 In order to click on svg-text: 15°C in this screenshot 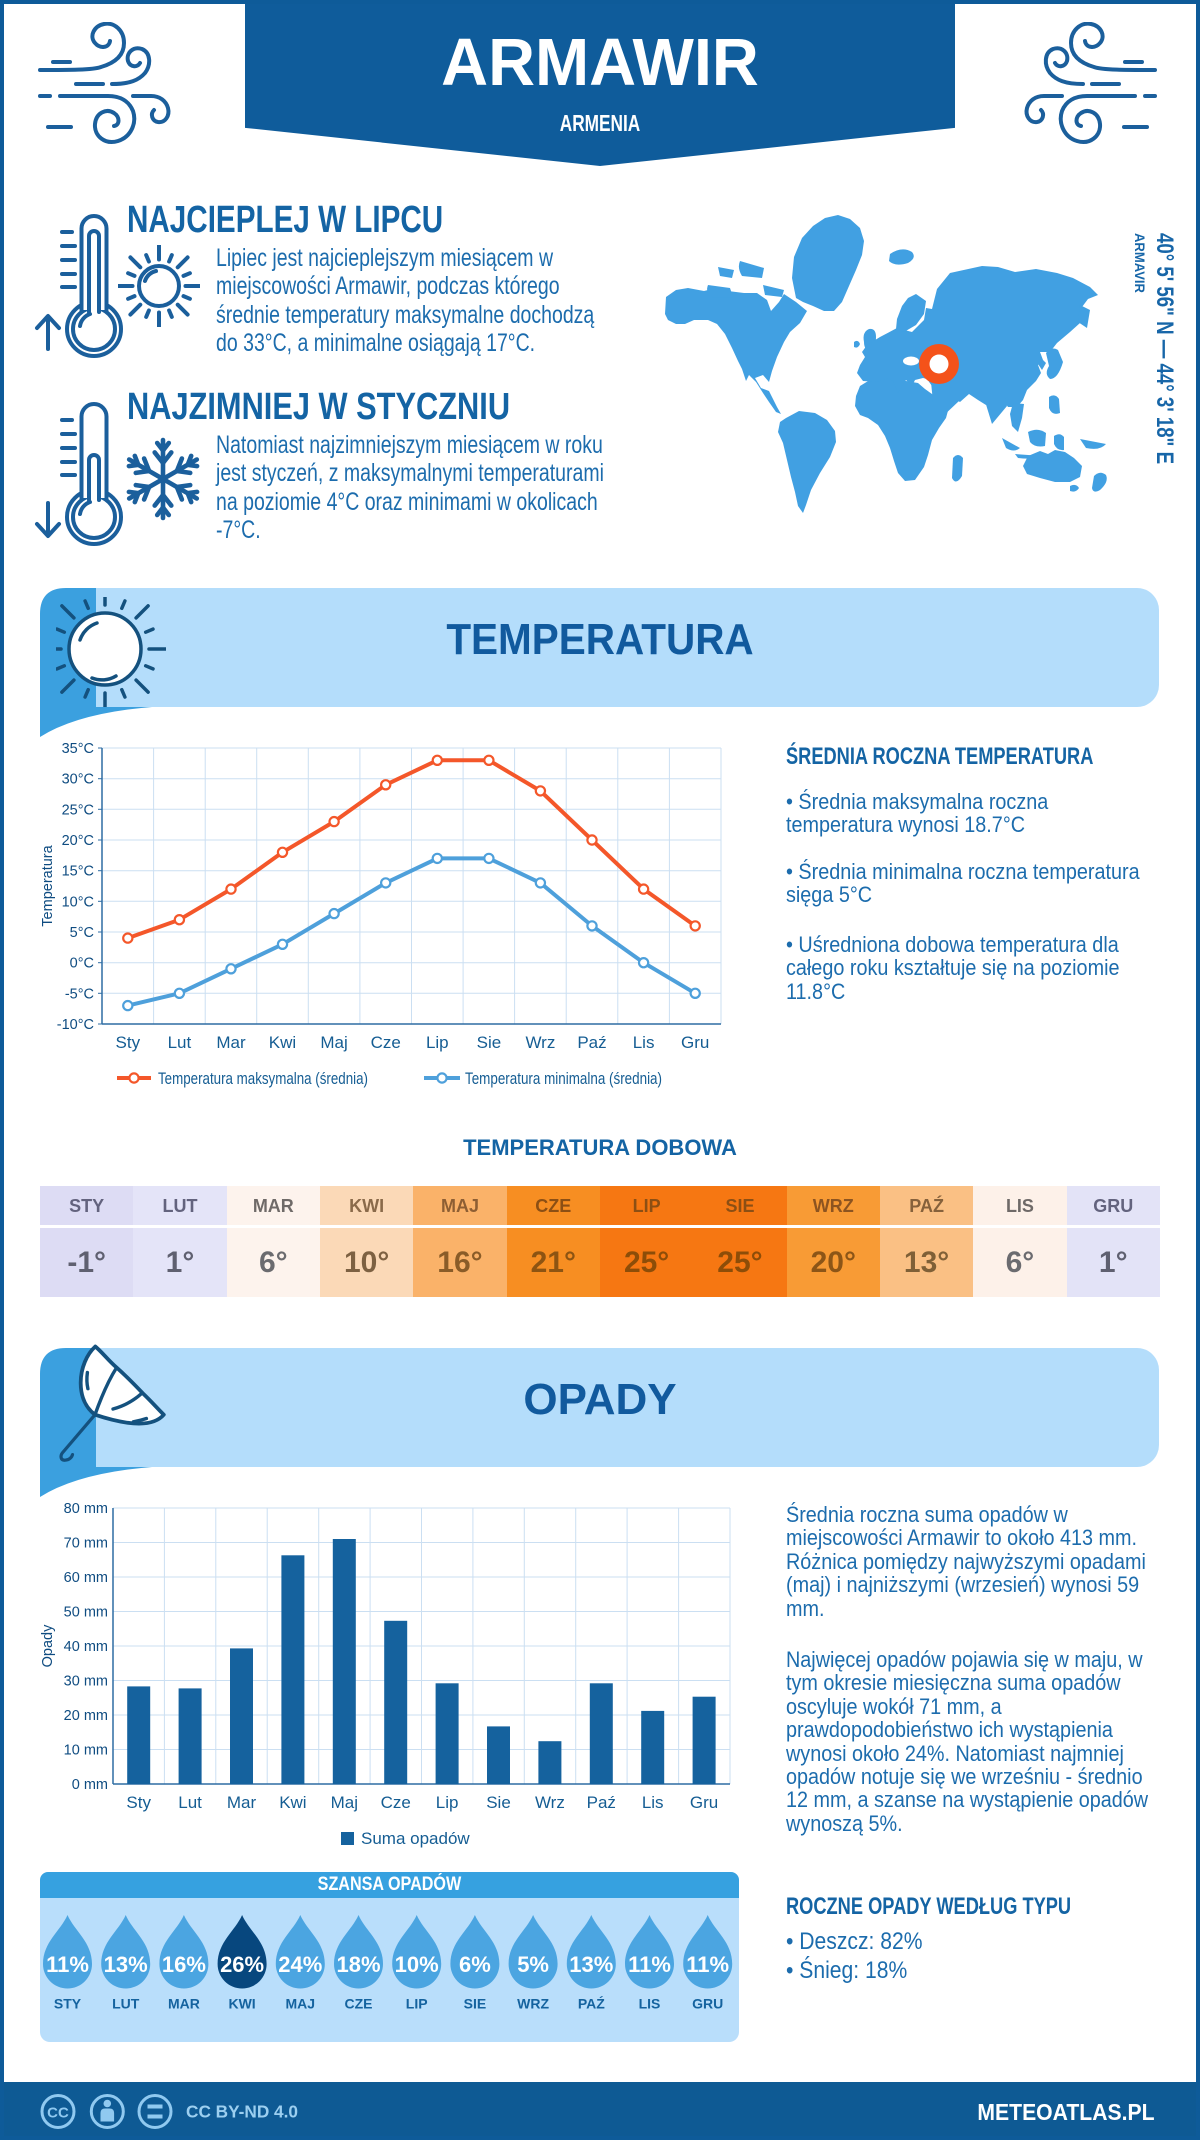, I will do `click(78, 872)`.